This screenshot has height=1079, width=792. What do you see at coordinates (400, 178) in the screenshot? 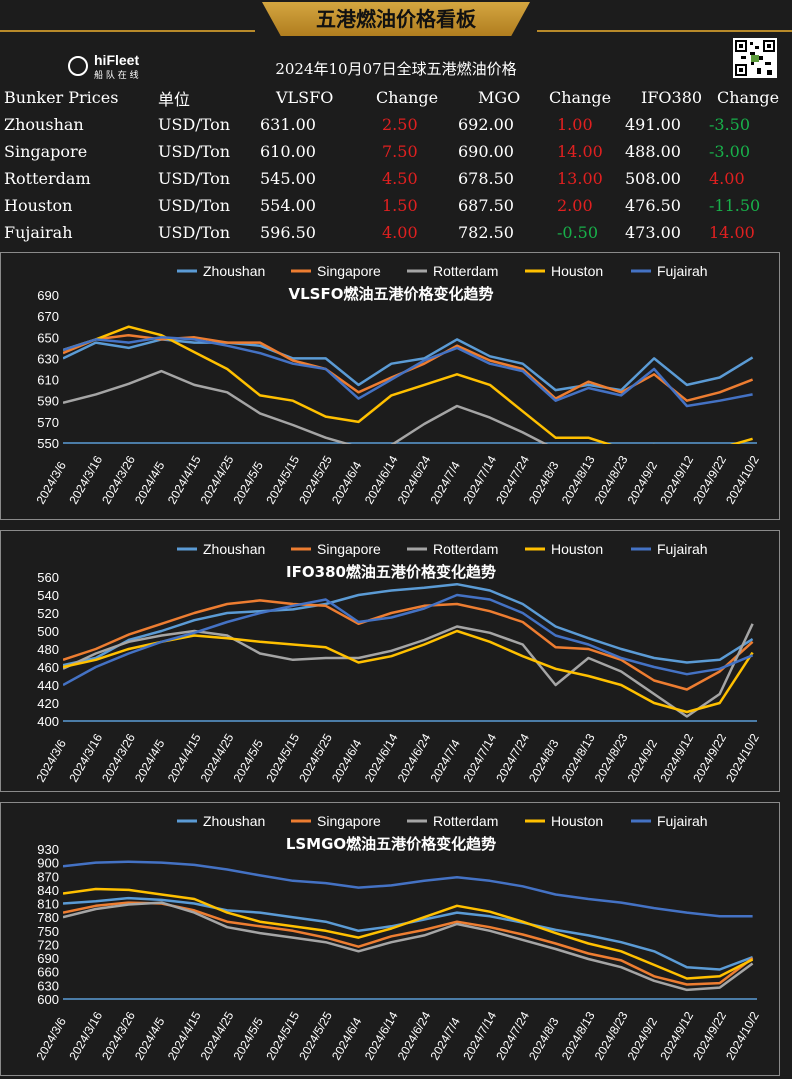
I see `vlsfo-chg-cell: 4.50` at bounding box center [400, 178].